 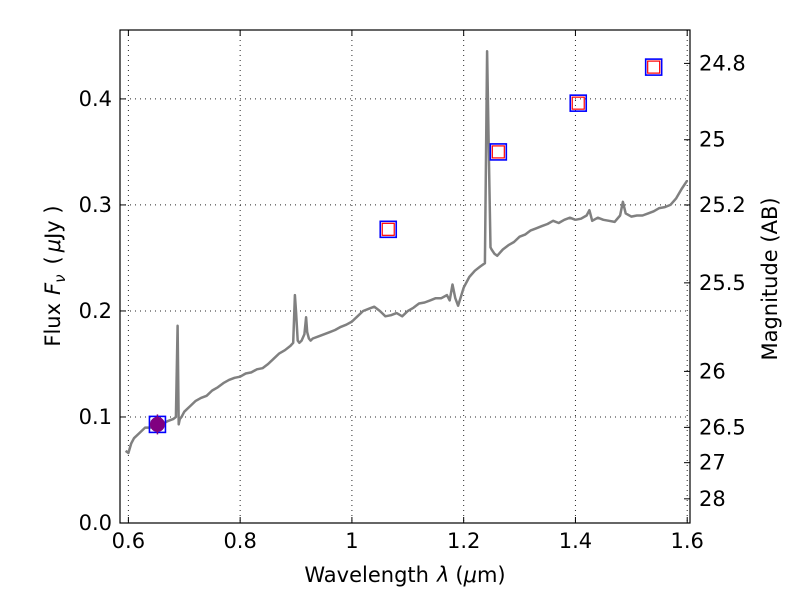 What do you see at coordinates (722, 283) in the screenshot?
I see `y2-tick-label: 25.5` at bounding box center [722, 283].